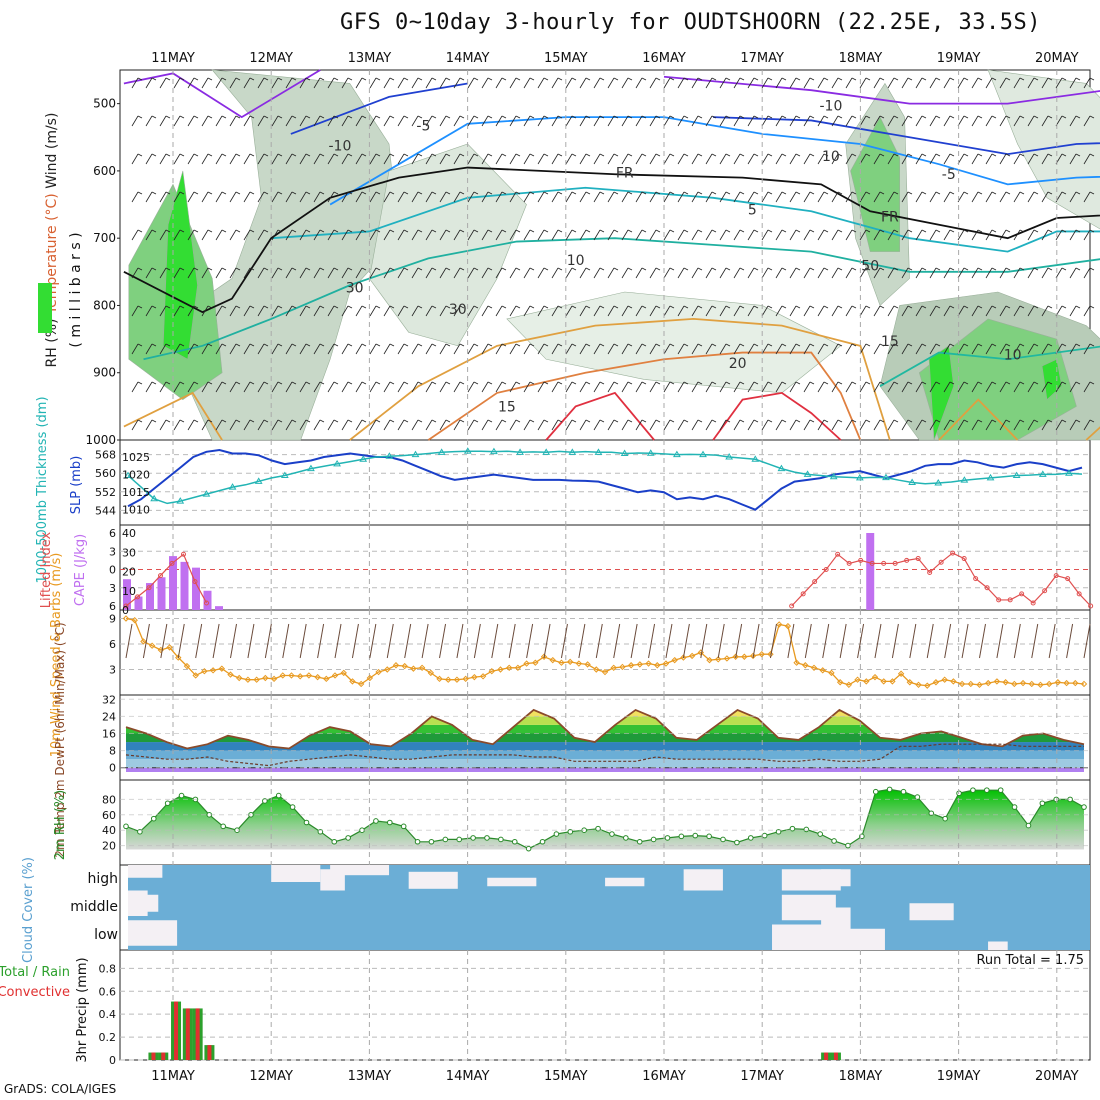  What do you see at coordinates (664, 58) in the screenshot?
I see `date-label-top: 16MAY` at bounding box center [664, 58].